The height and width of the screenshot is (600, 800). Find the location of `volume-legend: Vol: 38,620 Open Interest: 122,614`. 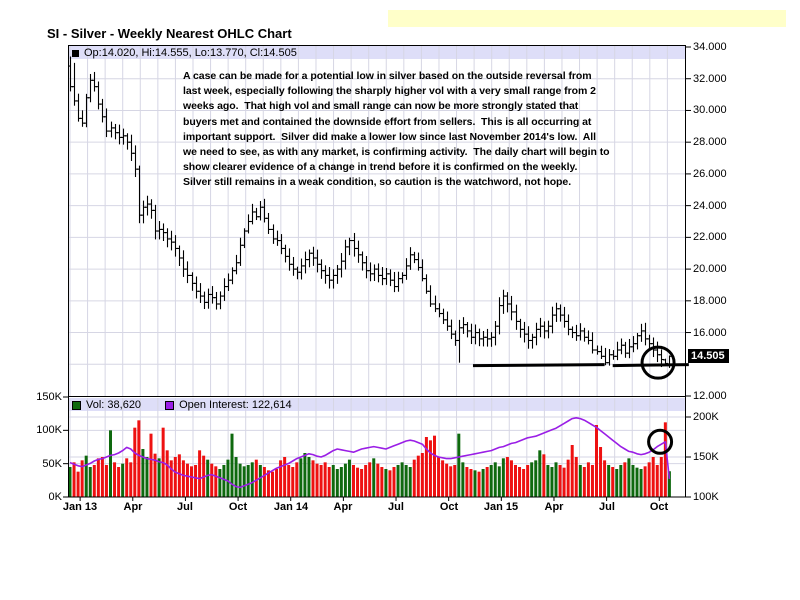

volume-legend: Vol: 38,620 Open Interest: 122,614 is located at coordinates (182, 405).